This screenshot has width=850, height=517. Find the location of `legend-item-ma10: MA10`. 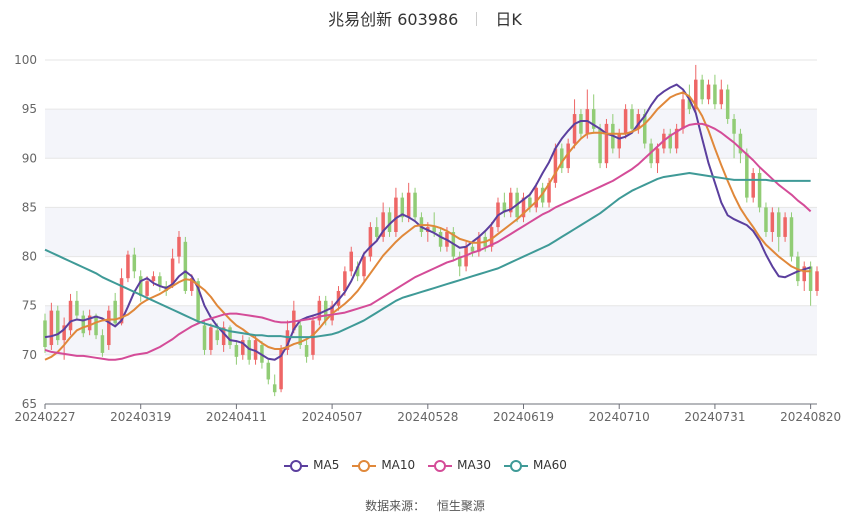

legend-item-ma10: MA10 is located at coordinates (383, 465).